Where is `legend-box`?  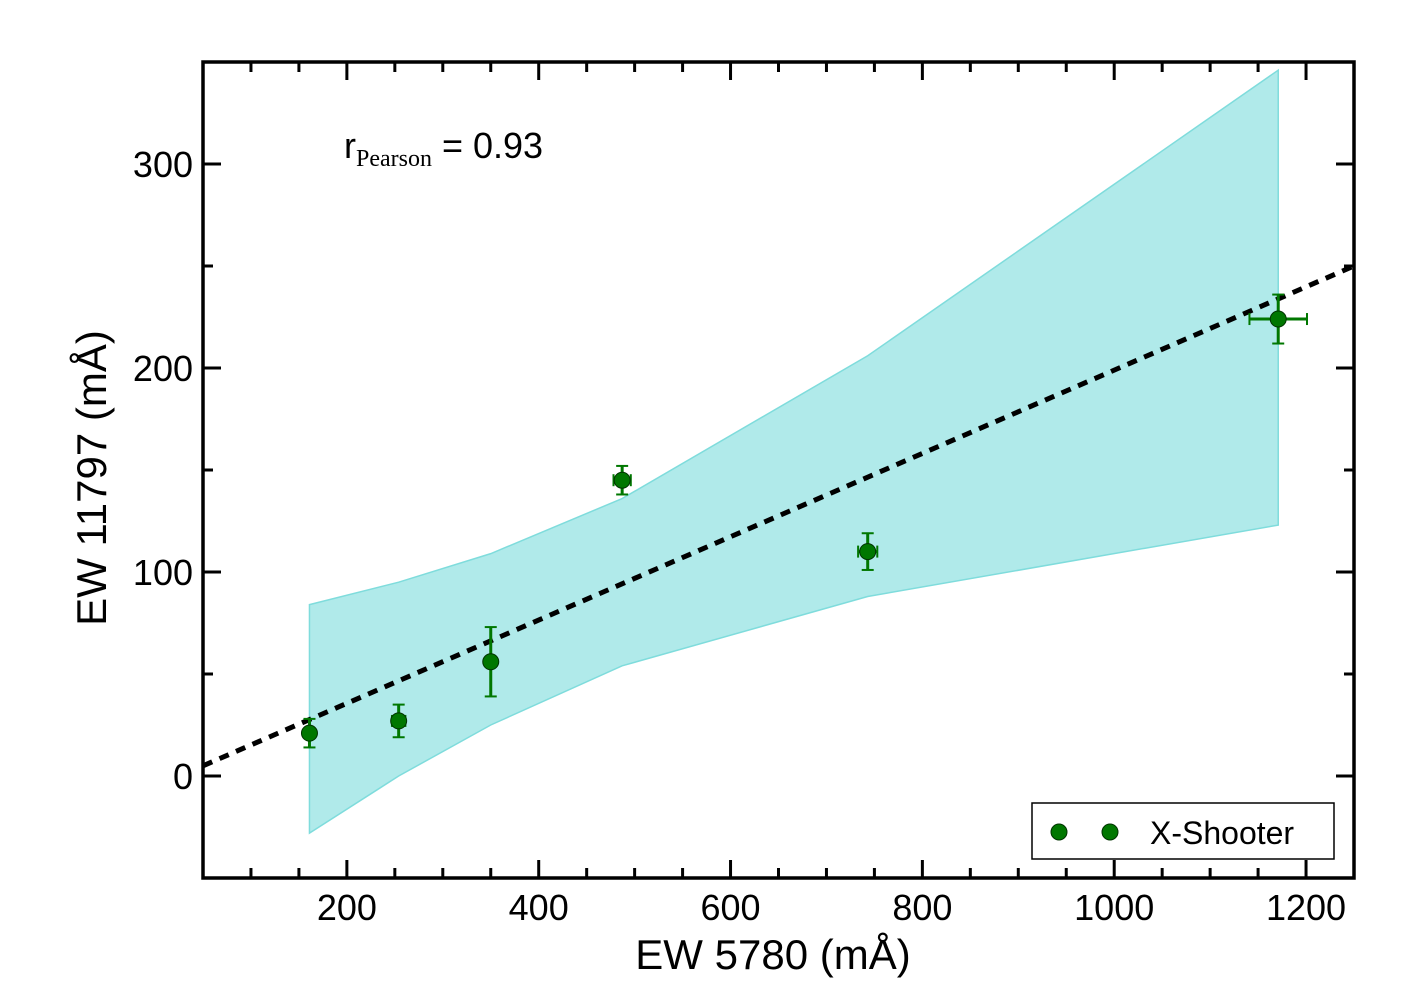
legend-box is located at coordinates (1183, 831).